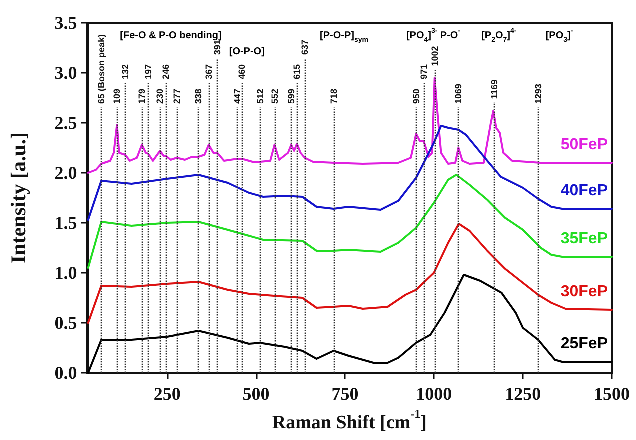 The width and height of the screenshot is (636, 440). I want to click on ref-line-label: 367, so click(209, 72).